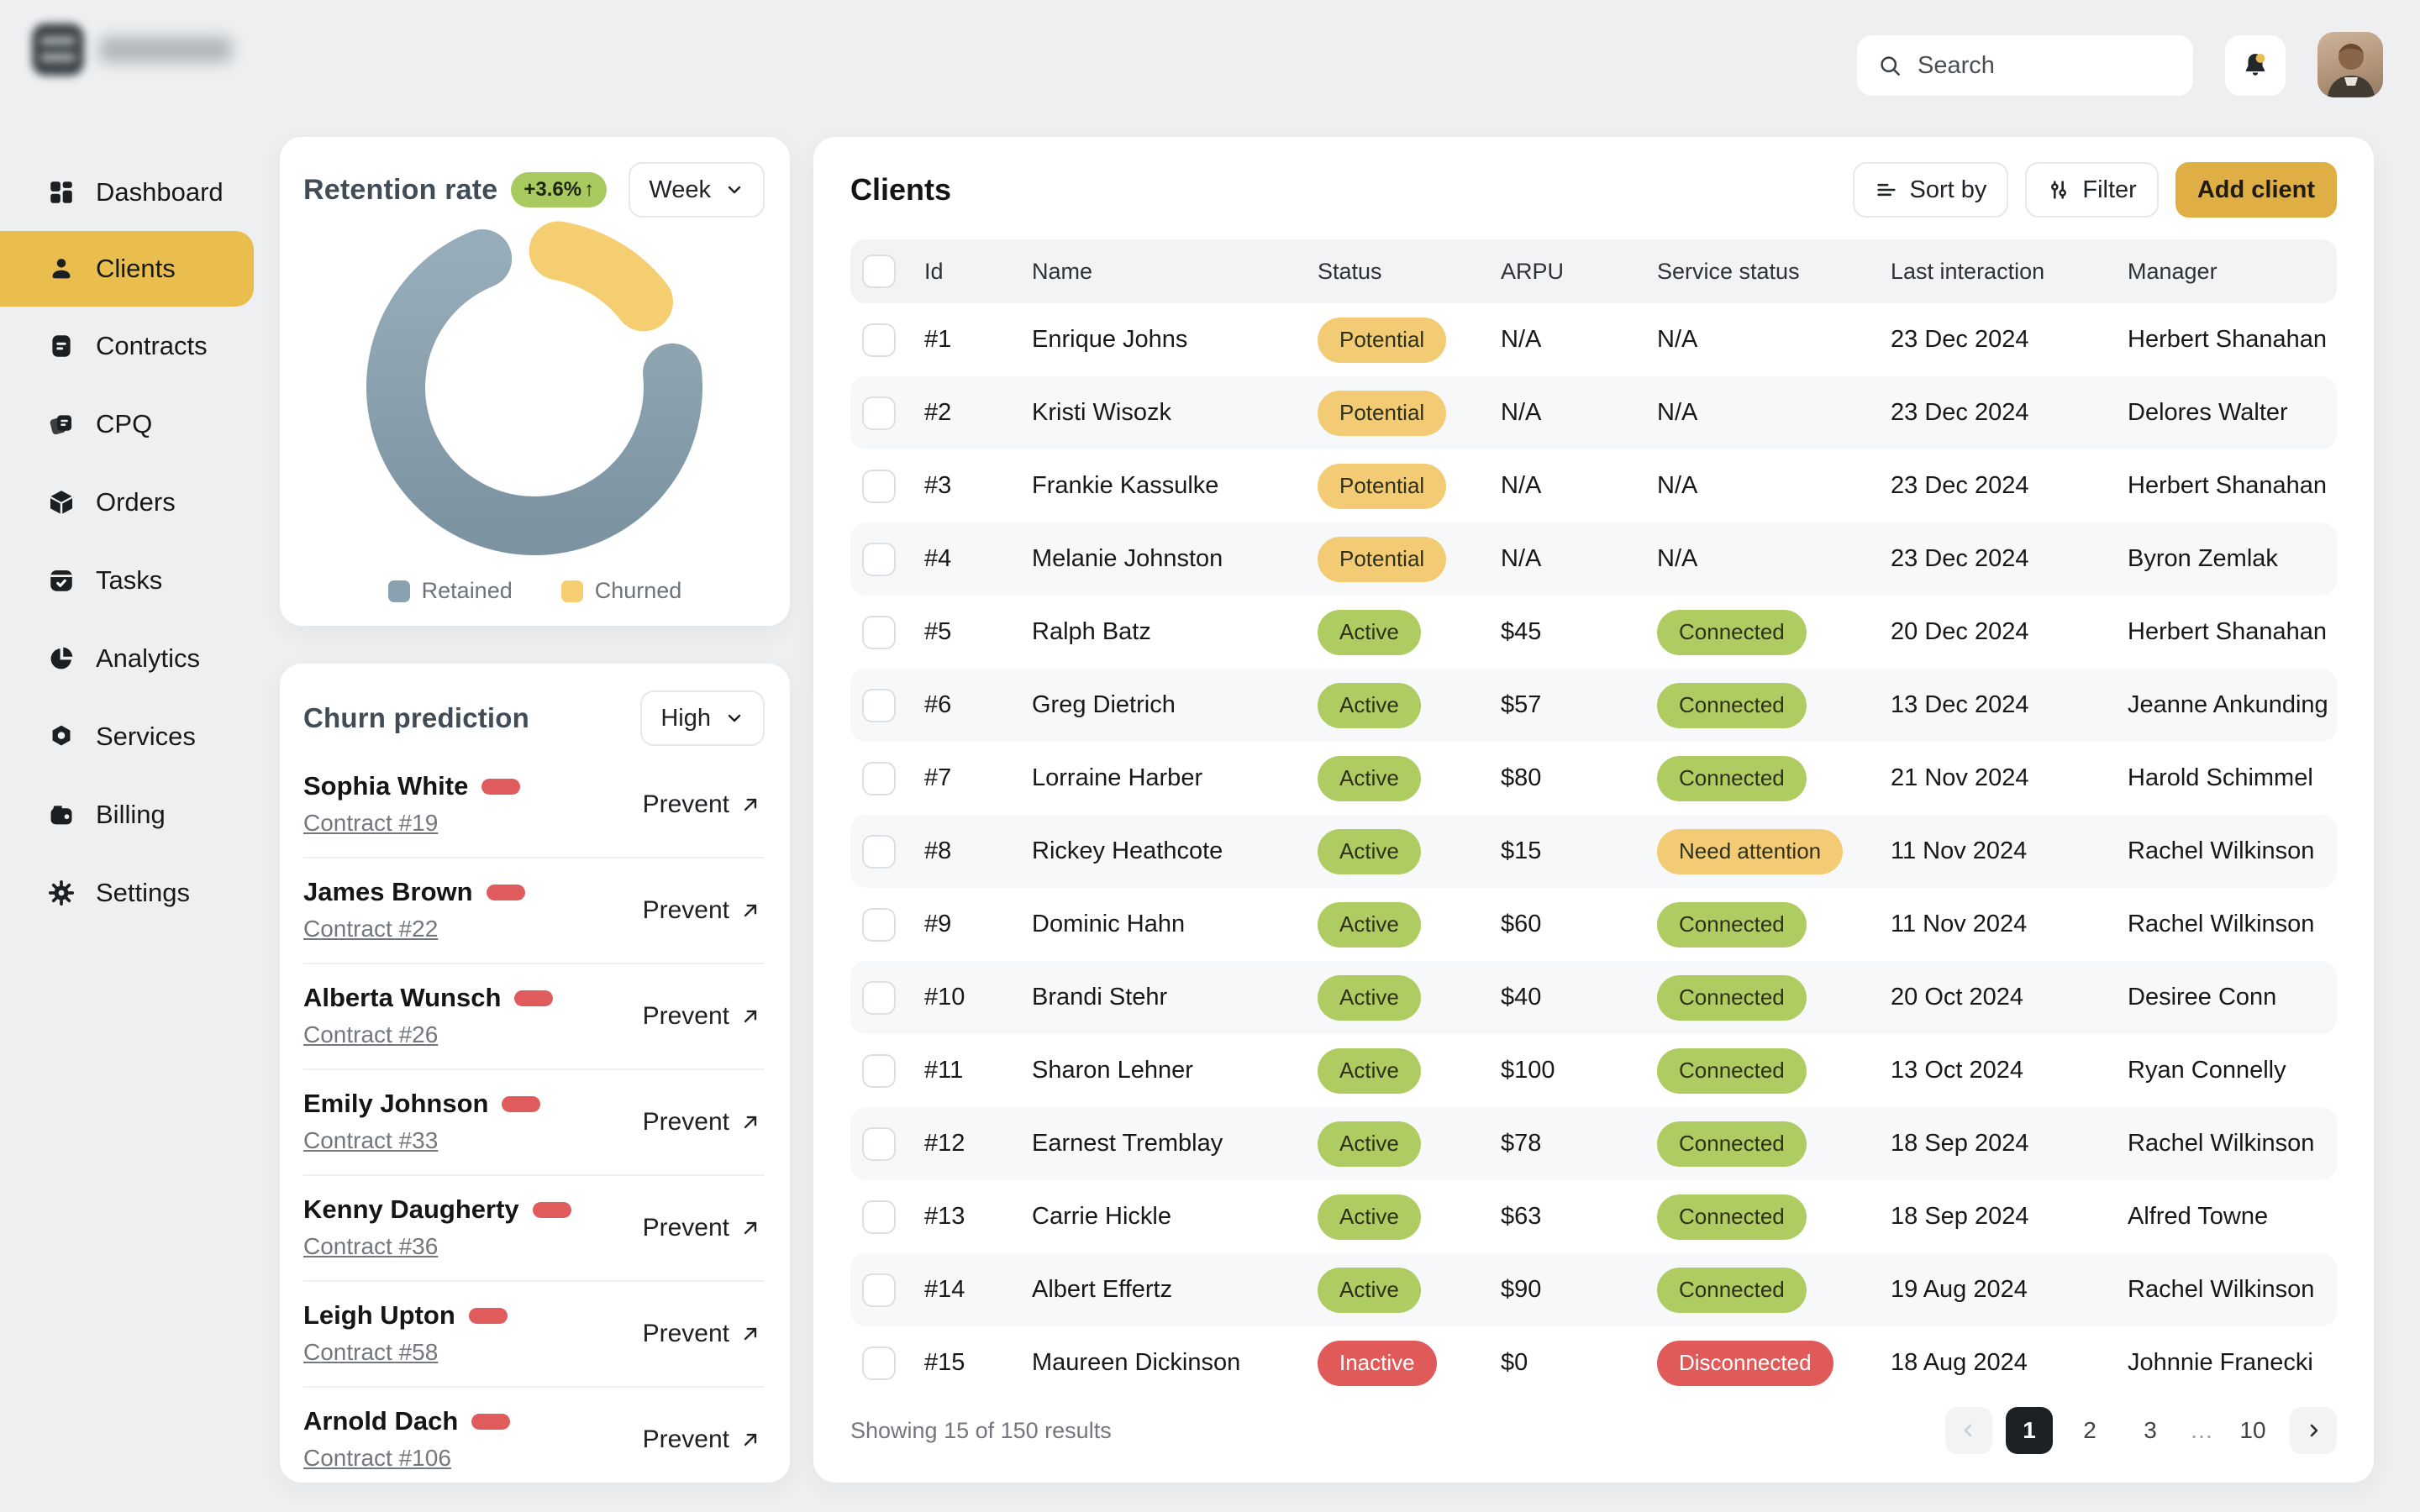 This screenshot has width=2420, height=1512. I want to click on sidebar-item-contracts: Contracts, so click(138, 346).